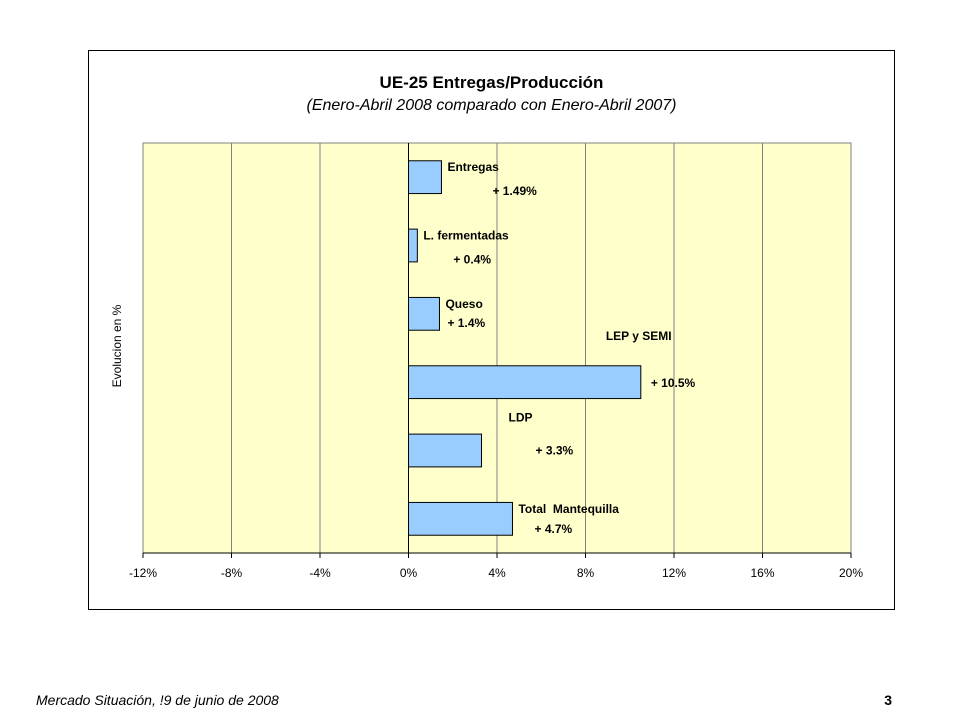 The height and width of the screenshot is (720, 960). Describe the element at coordinates (143, 573) in the screenshot. I see `x-tick-label: -12%` at that location.